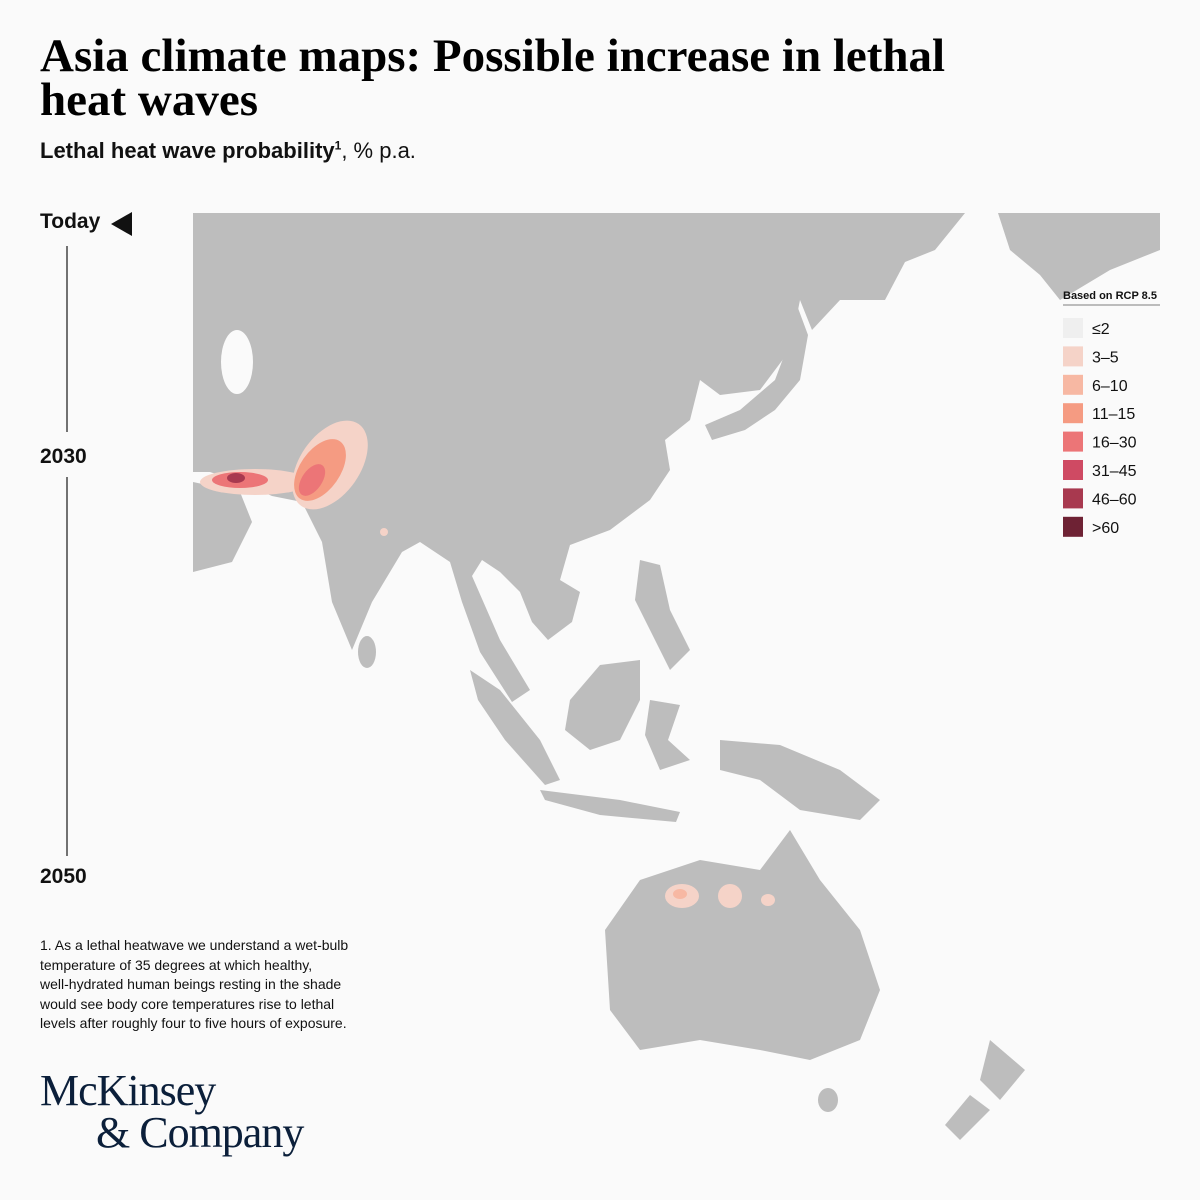  I want to click on logo-line: McKinsey, so click(128, 1090).